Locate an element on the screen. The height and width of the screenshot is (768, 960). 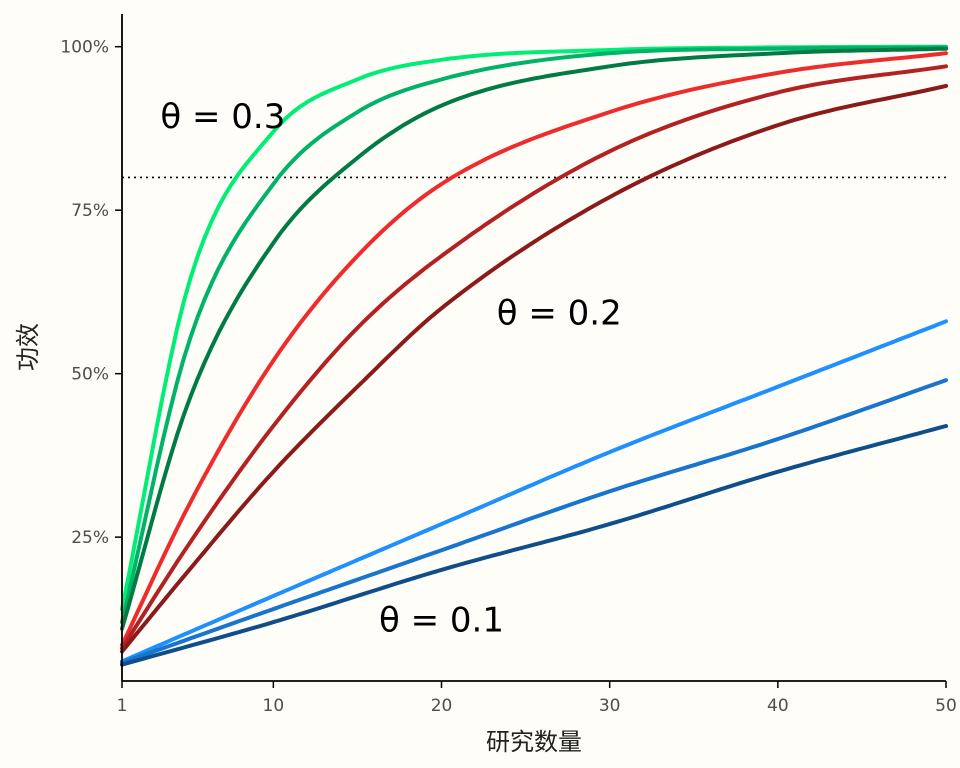
y-tick-label: 100% is located at coordinates (84, 48).